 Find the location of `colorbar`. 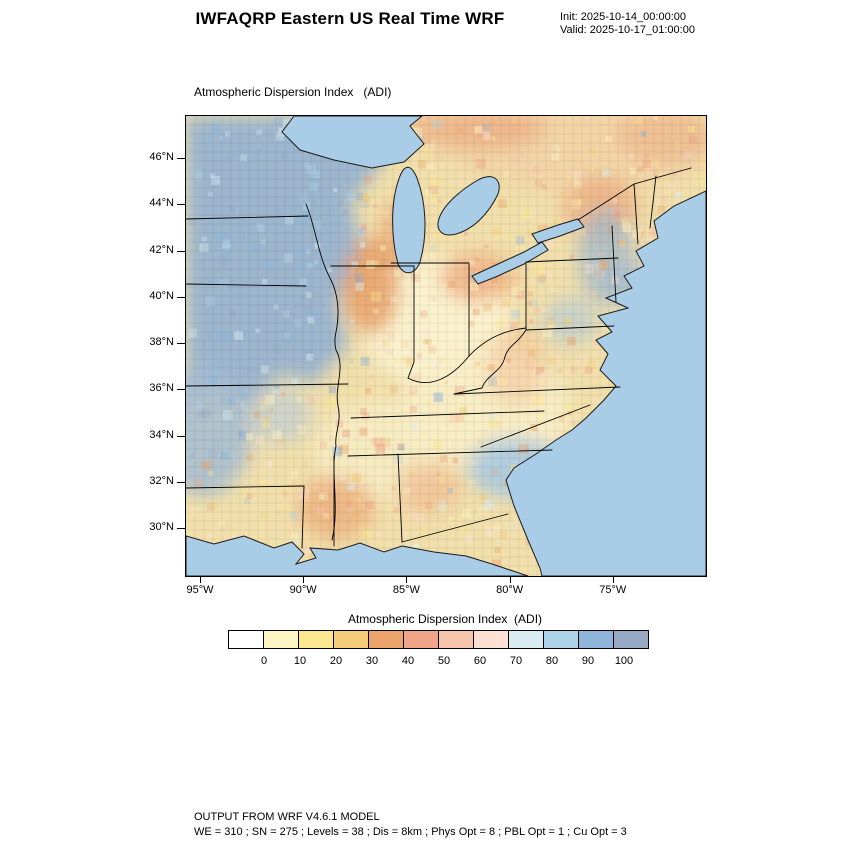

colorbar is located at coordinates (438, 639).